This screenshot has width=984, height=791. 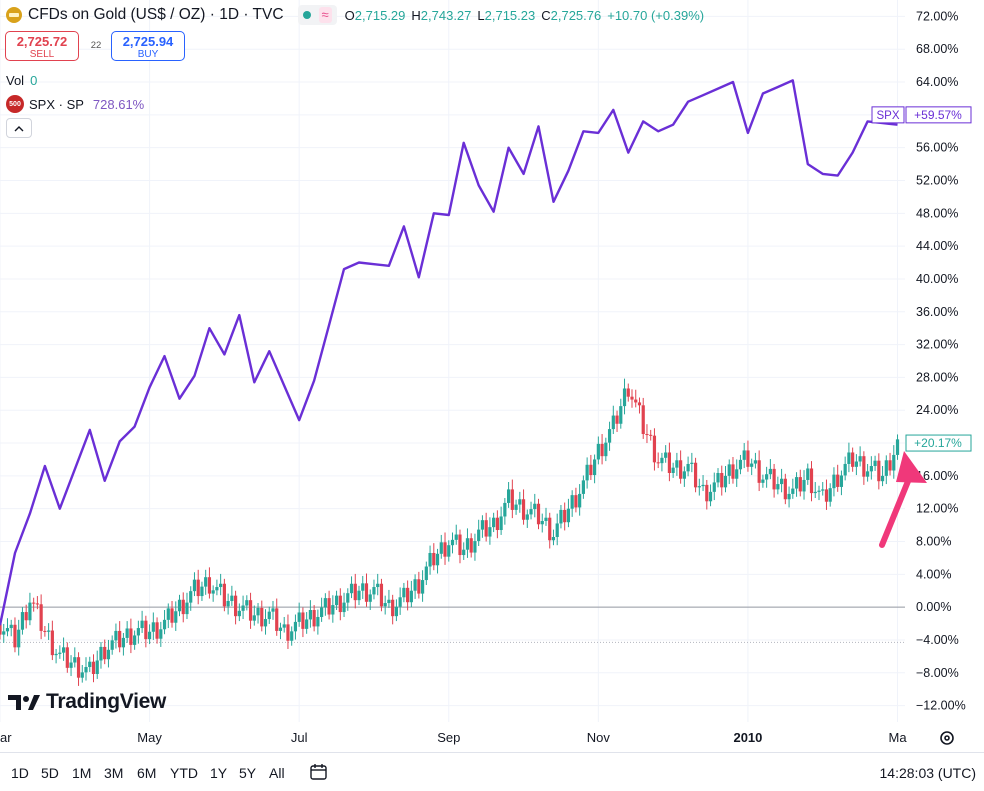 What do you see at coordinates (156, 14) in the screenshot?
I see `symbol-title: CFDs on Gold (US$ / OZ) · 1D · TVC` at bounding box center [156, 14].